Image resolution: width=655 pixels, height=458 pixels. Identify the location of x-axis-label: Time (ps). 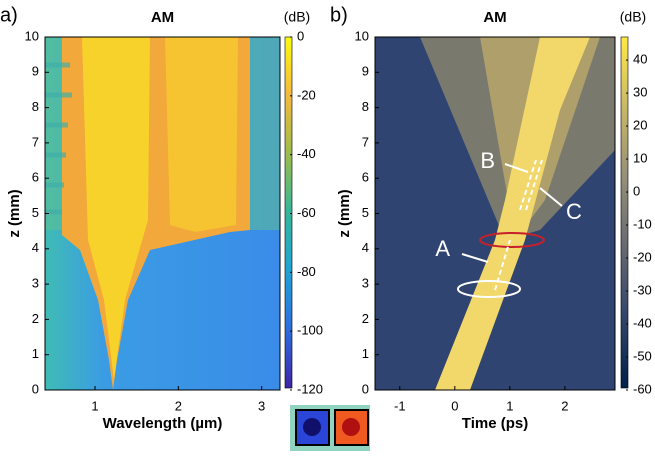
(495, 423).